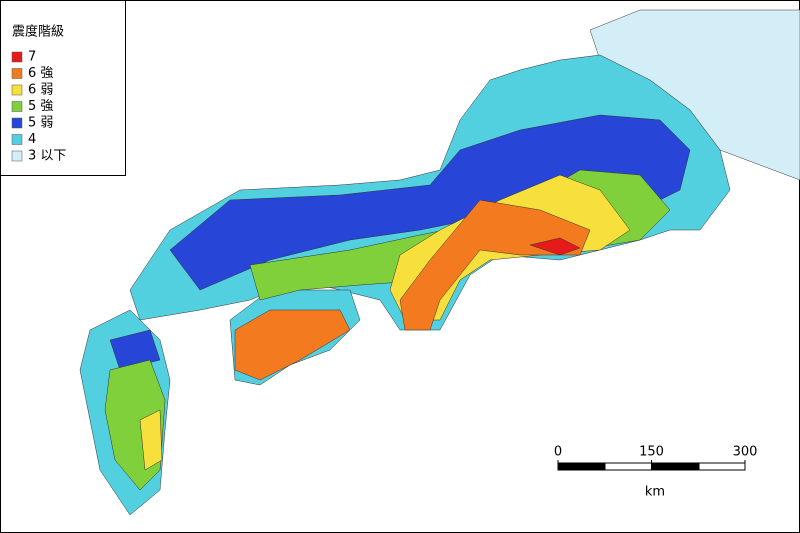 The height and width of the screenshot is (533, 800). I want to click on legend-label: 3 以下, so click(47, 156).